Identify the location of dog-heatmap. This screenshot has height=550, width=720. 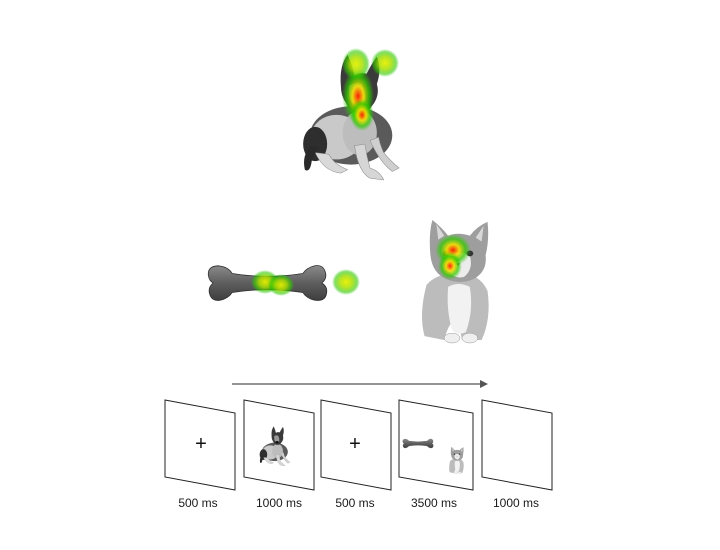
(370, 89).